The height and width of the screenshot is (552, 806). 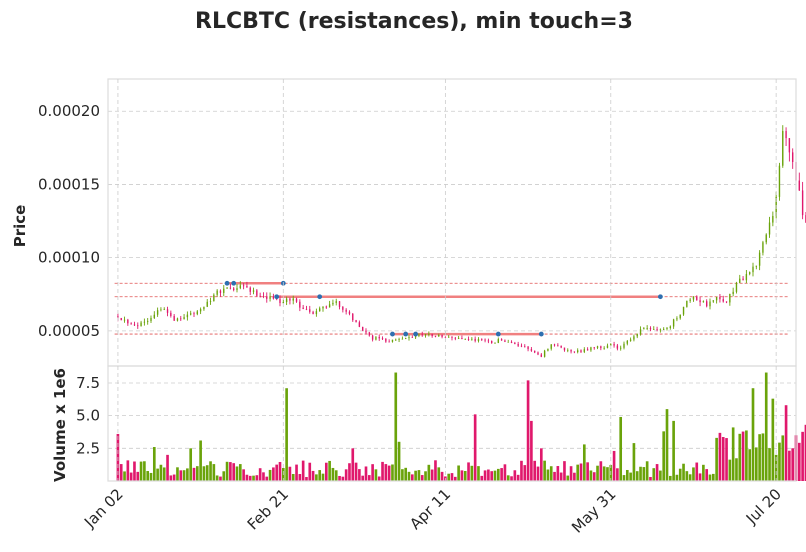 What do you see at coordinates (69, 221) in the screenshot?
I see `price-y-ticks: 0.00005 0.00010 0.00015 0.00020` at bounding box center [69, 221].